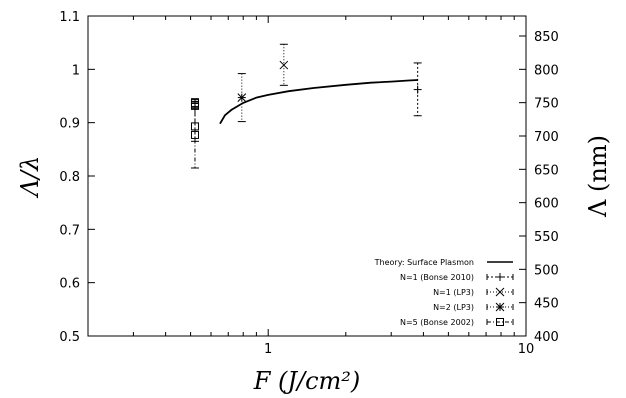  I want to click on y2-tick-label: 600, so click(546, 204).